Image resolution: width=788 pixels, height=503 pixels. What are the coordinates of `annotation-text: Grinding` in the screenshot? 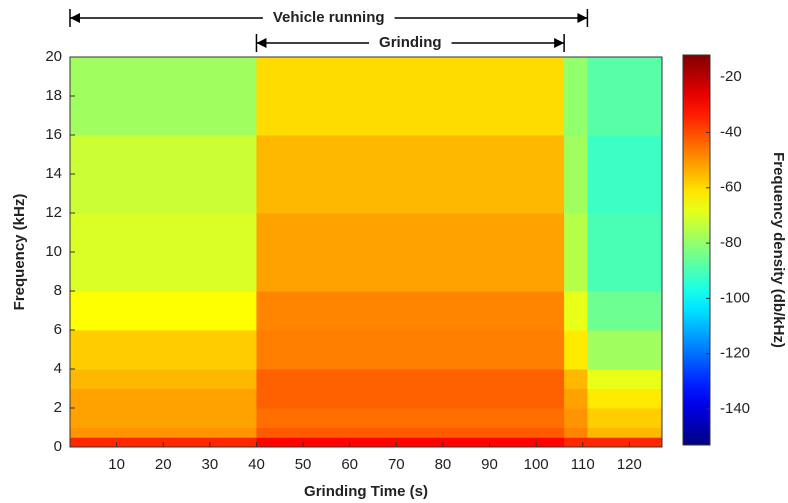 It's located at (410, 42).